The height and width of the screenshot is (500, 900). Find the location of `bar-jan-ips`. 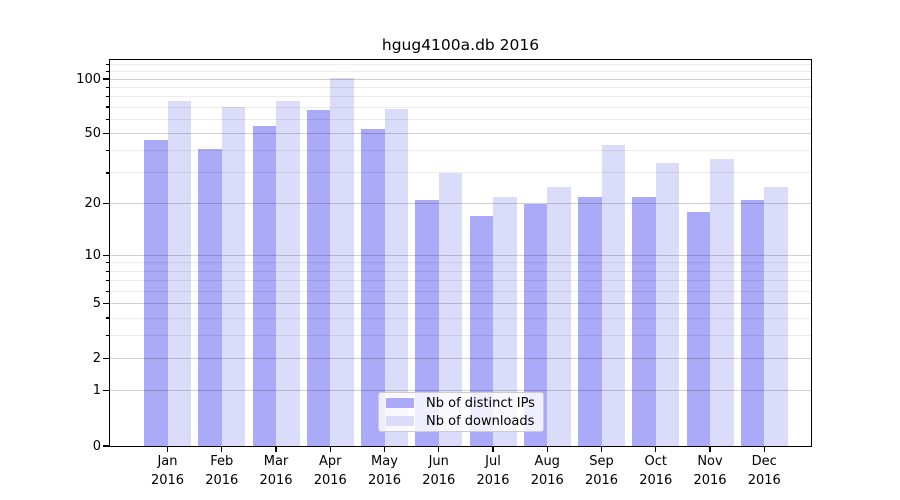

bar-jan-ips is located at coordinates (156, 292).